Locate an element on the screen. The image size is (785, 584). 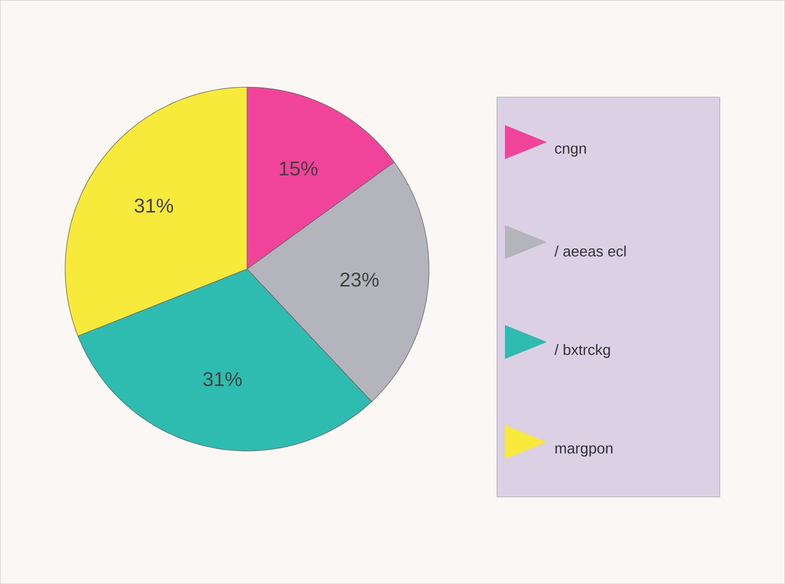
data-label: 23% is located at coordinates (359, 279).